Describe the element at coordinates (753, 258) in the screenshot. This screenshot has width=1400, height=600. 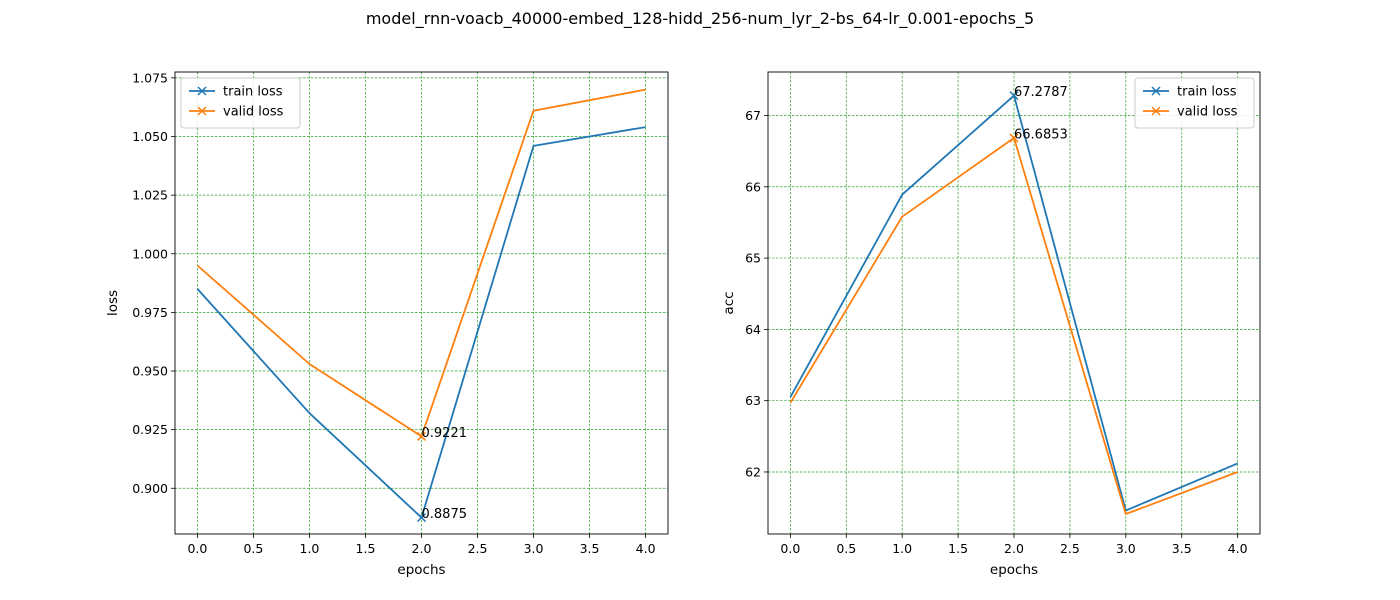
I see `acc-y-tick-label: 65` at that location.